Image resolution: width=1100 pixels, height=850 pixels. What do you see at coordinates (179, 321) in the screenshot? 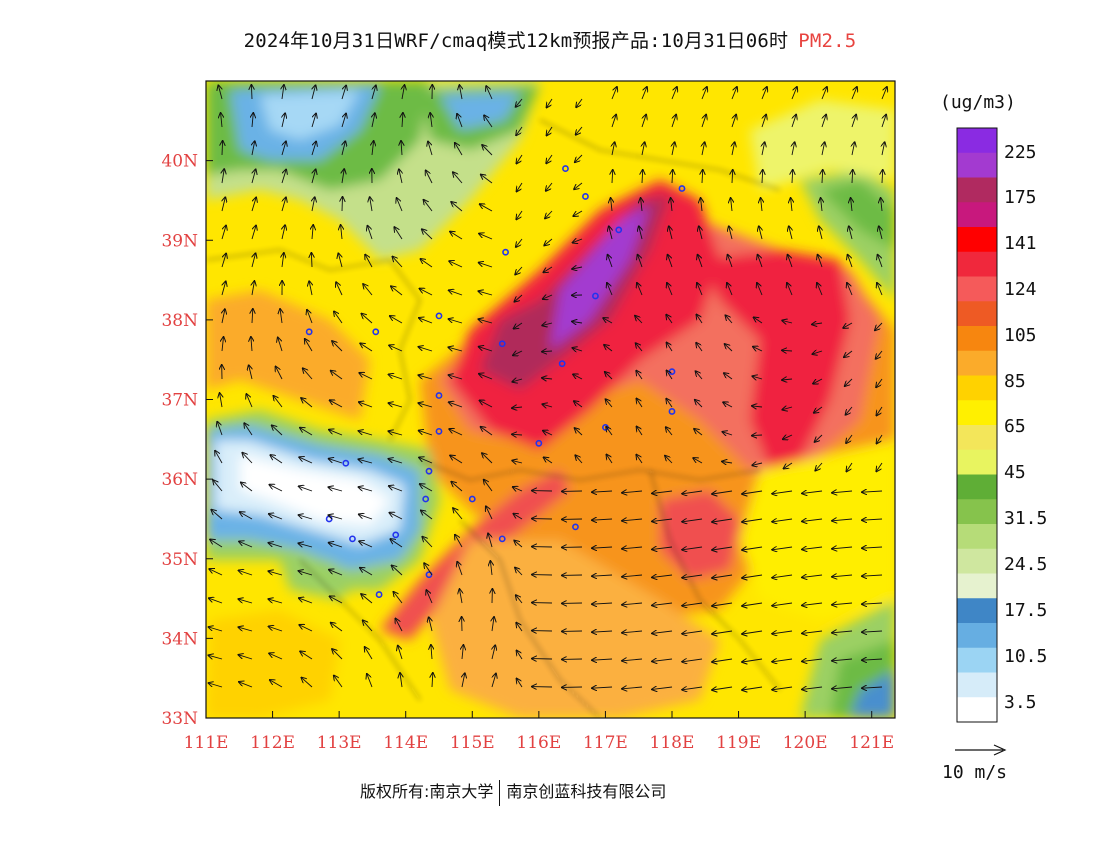
I see `lat-tick-label: 38N` at bounding box center [179, 321].